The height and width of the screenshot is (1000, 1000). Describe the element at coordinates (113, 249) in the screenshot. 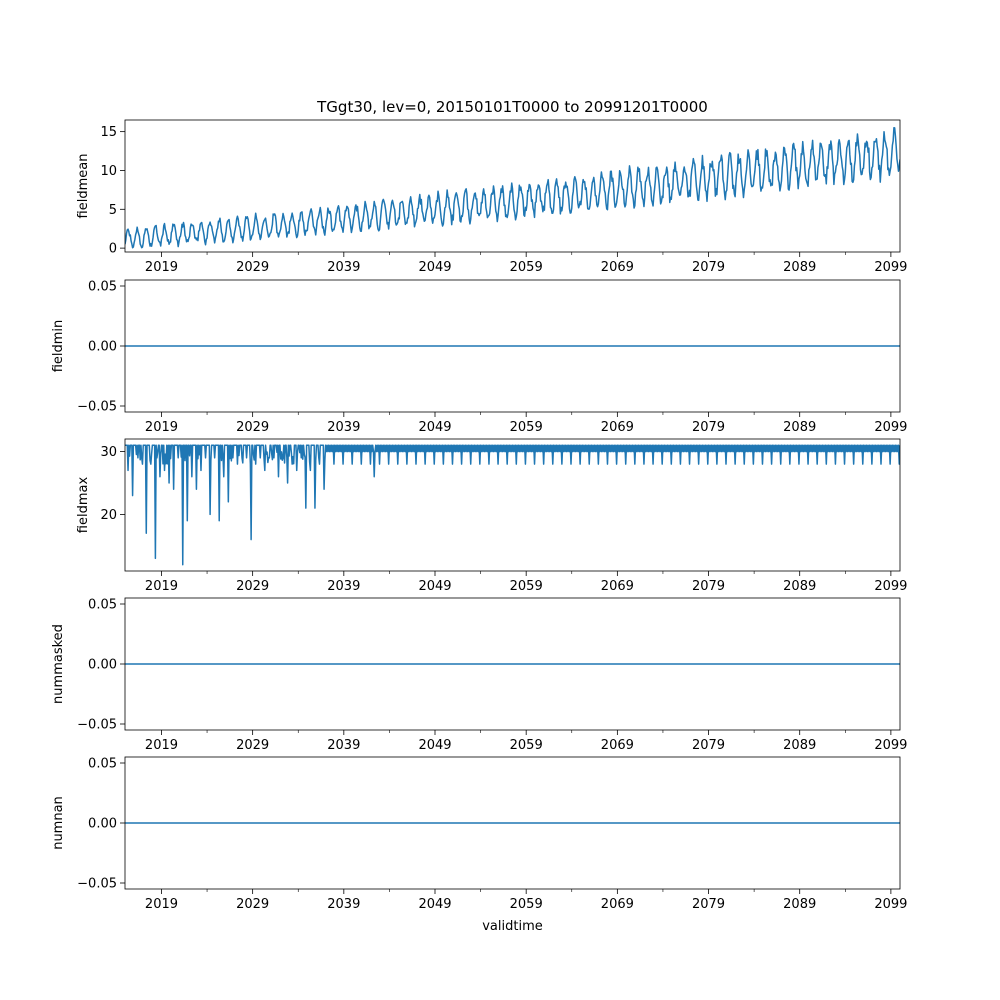

I see `y-tick-label: 0` at that location.